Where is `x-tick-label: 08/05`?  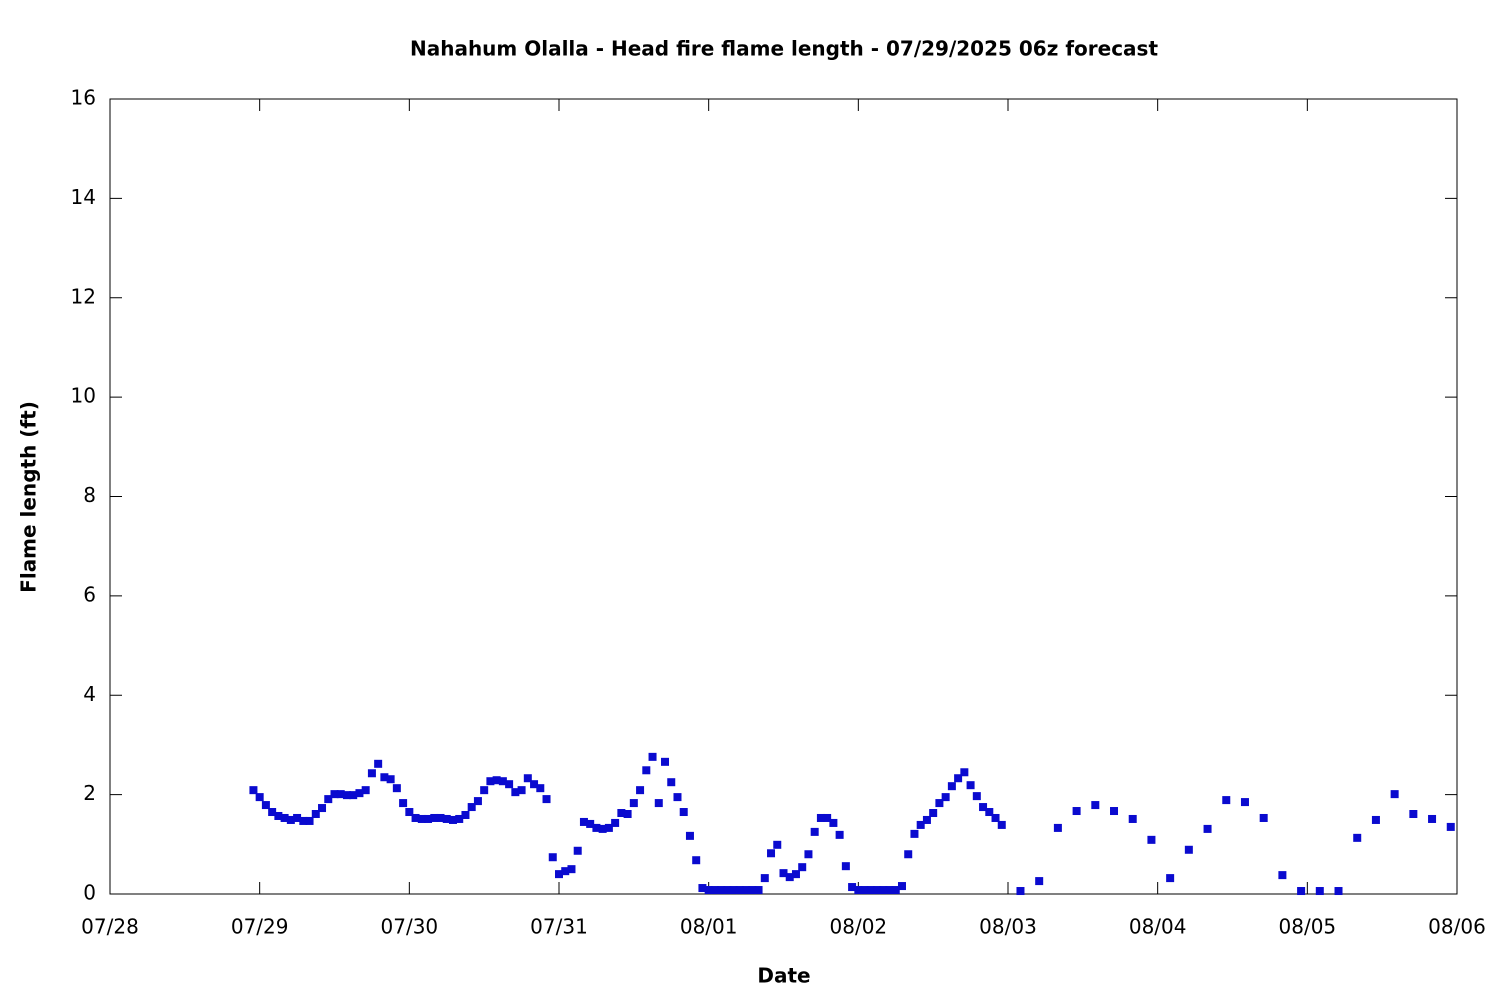
x-tick-label: 08/05 is located at coordinates (1308, 927).